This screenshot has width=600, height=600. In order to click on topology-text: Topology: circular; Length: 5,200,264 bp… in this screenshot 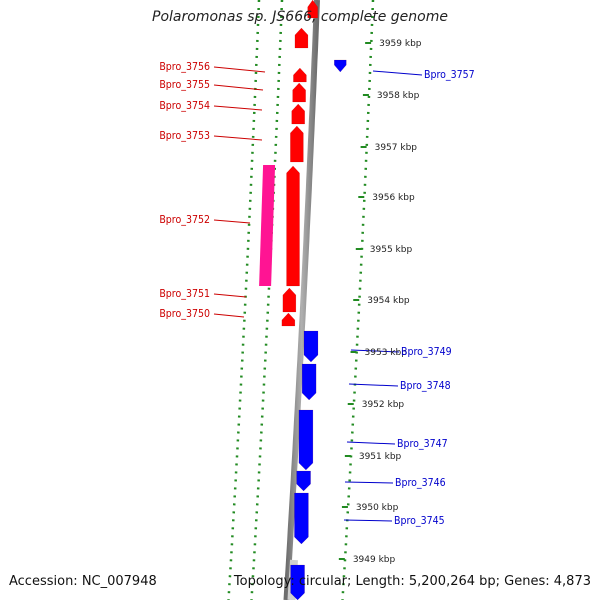, I will do `click(412, 581)`.